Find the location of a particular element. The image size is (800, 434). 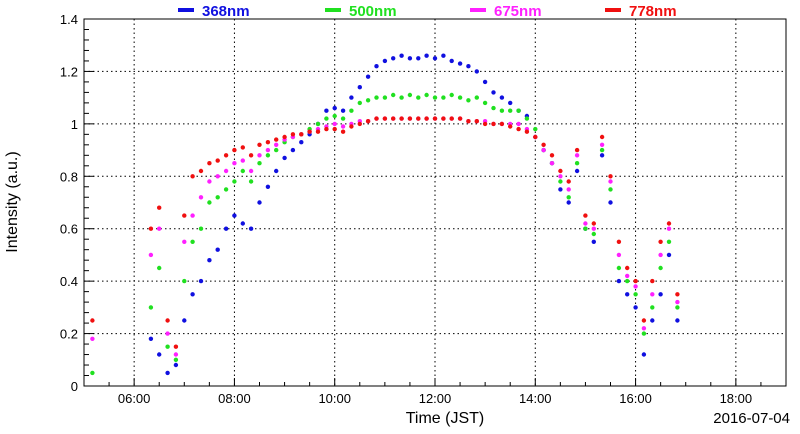

date-label: 2016-07-04 is located at coordinates (751, 418).